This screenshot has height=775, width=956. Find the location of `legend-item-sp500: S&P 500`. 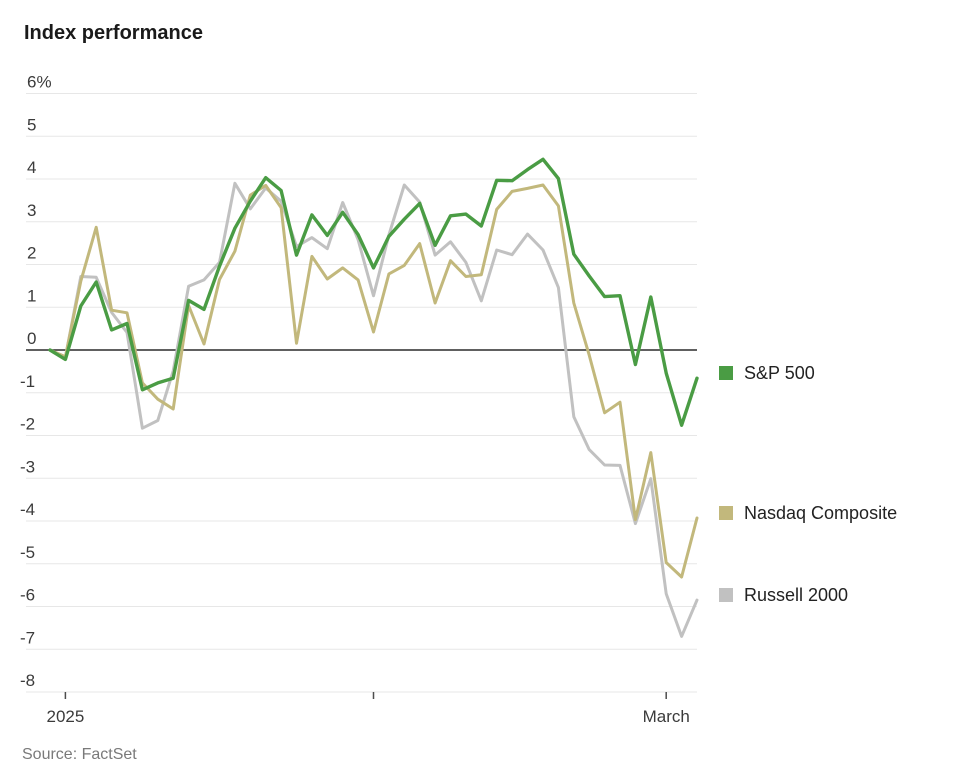

legend-item-sp500: S&P 500 is located at coordinates (767, 373).